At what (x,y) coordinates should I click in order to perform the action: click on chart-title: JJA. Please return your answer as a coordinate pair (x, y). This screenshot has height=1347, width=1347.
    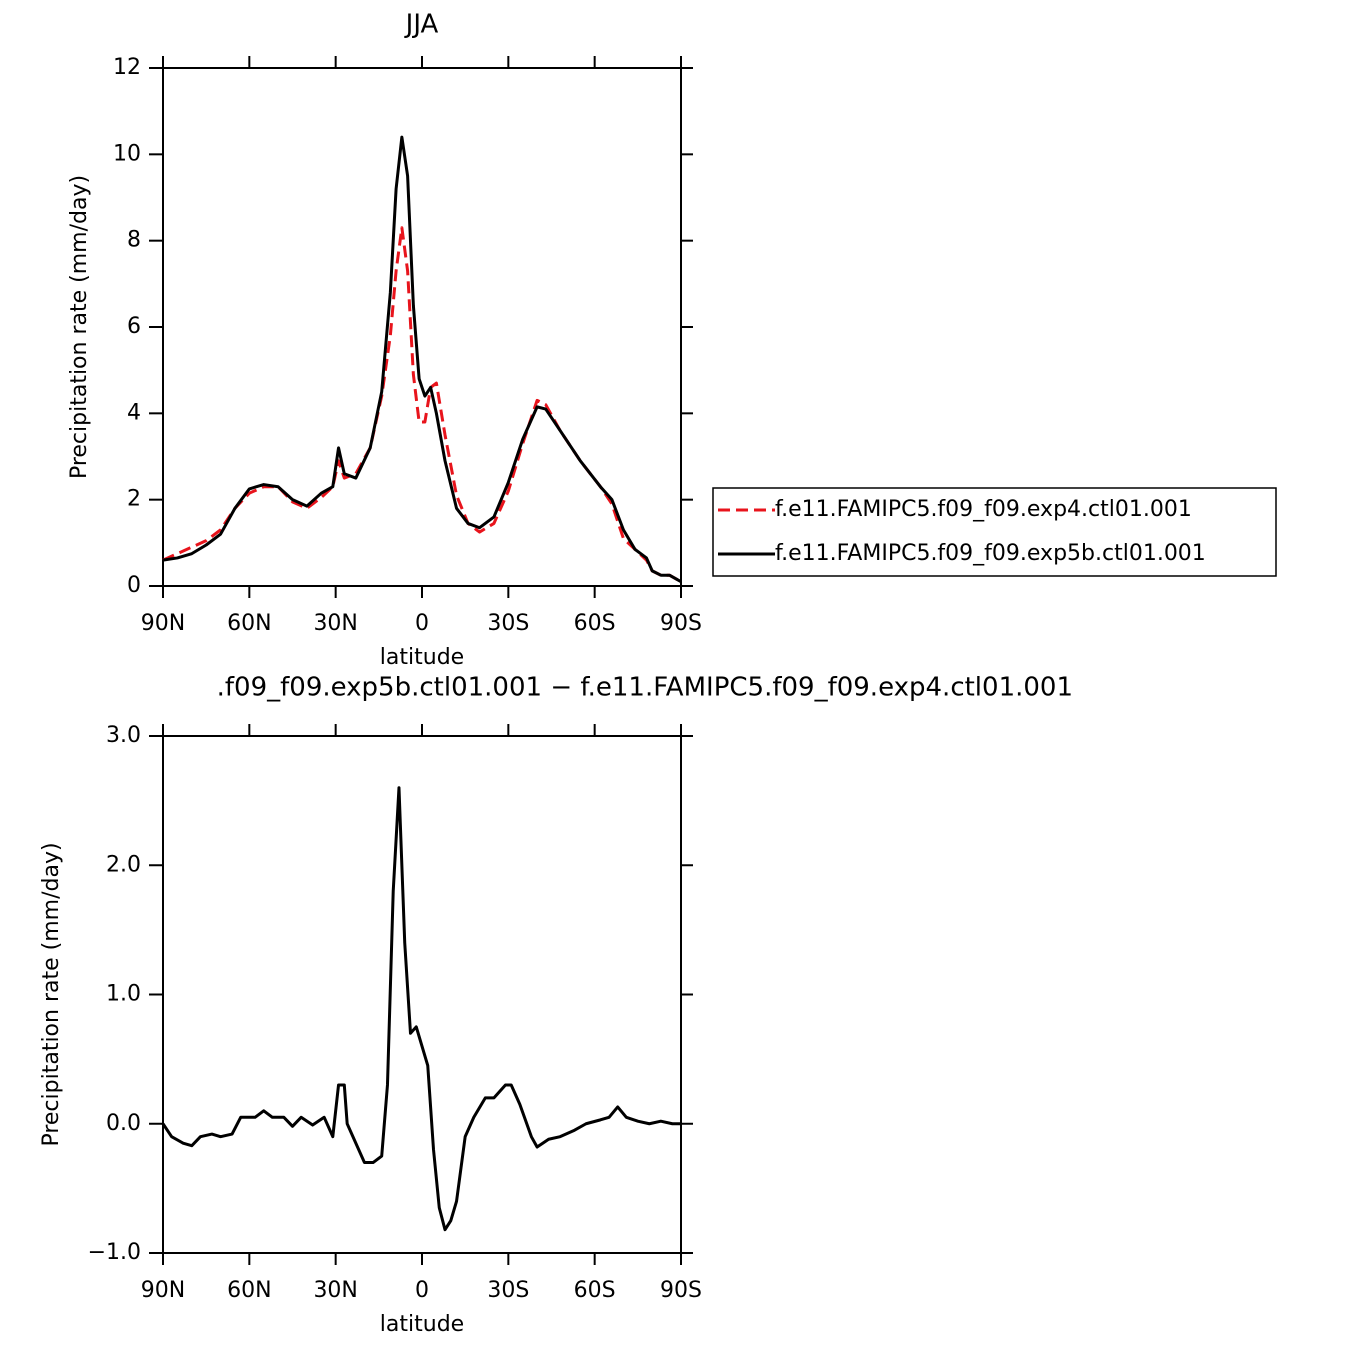
    Looking at the image, I should click on (421, 25).